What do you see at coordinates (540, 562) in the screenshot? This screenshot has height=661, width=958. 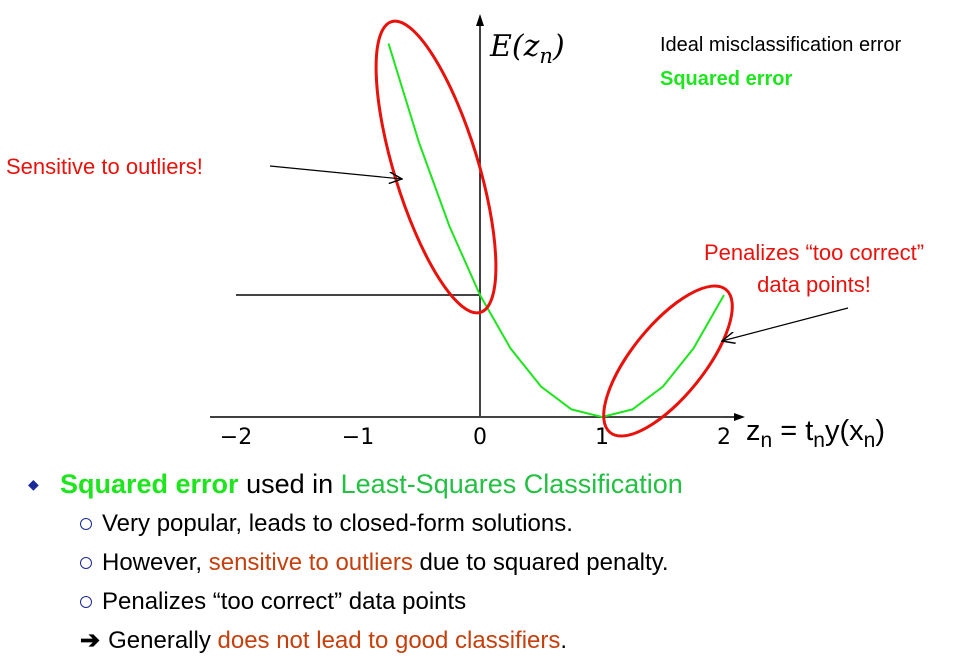 I see `bullet-sub-2-text-c: due to squared penalty.` at bounding box center [540, 562].